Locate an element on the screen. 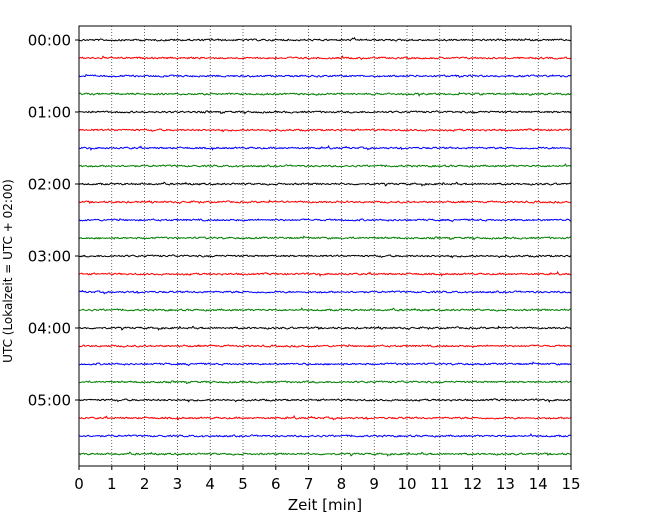 The image size is (650, 524). x-tick-label: 6 is located at coordinates (276, 484).